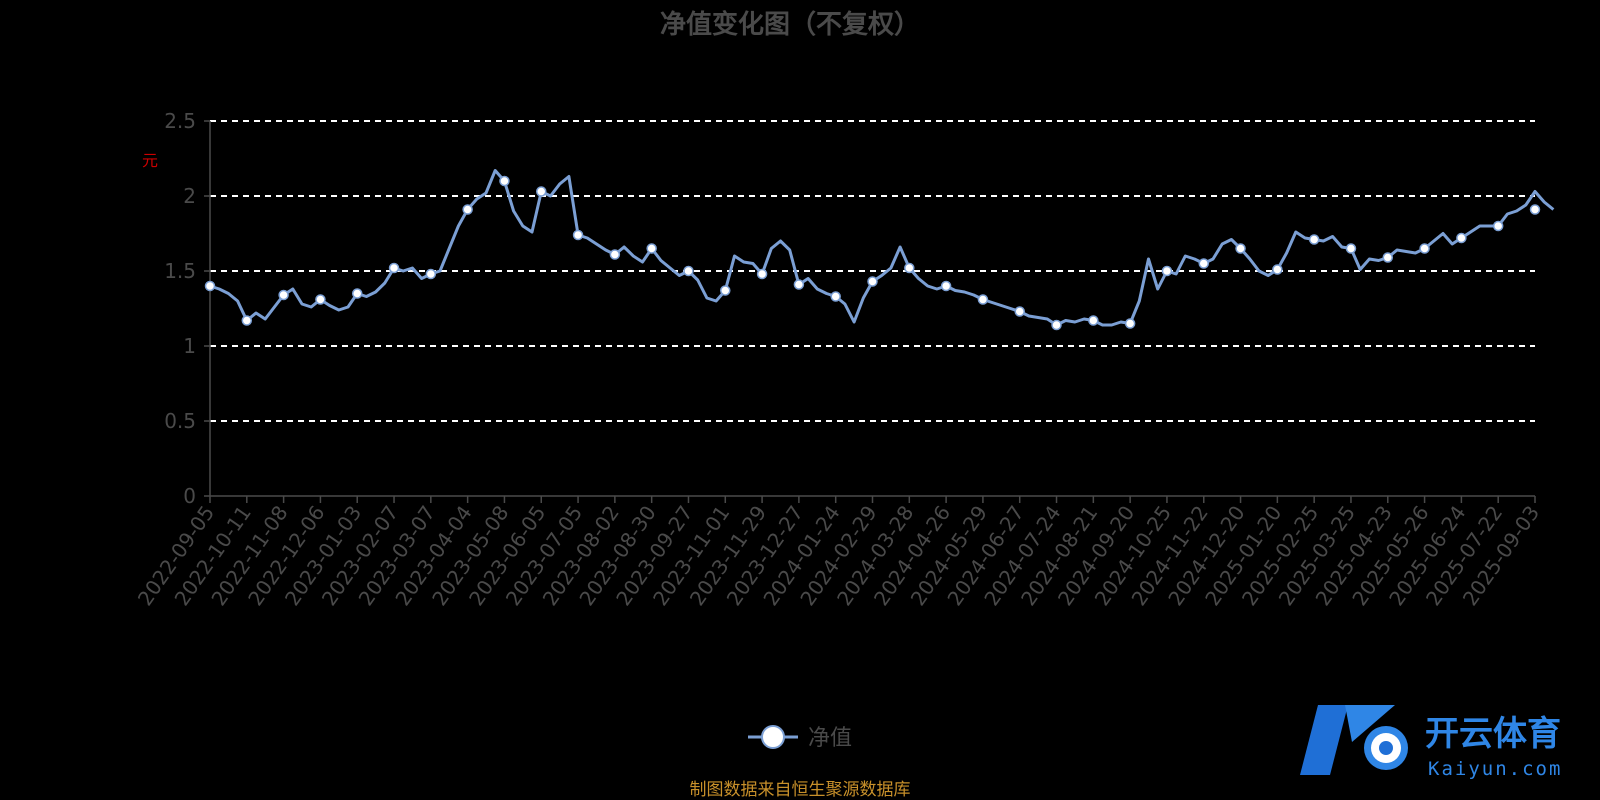 The image size is (1600, 800). I want to click on brand-name-cn: 开云体育, so click(1493, 734).